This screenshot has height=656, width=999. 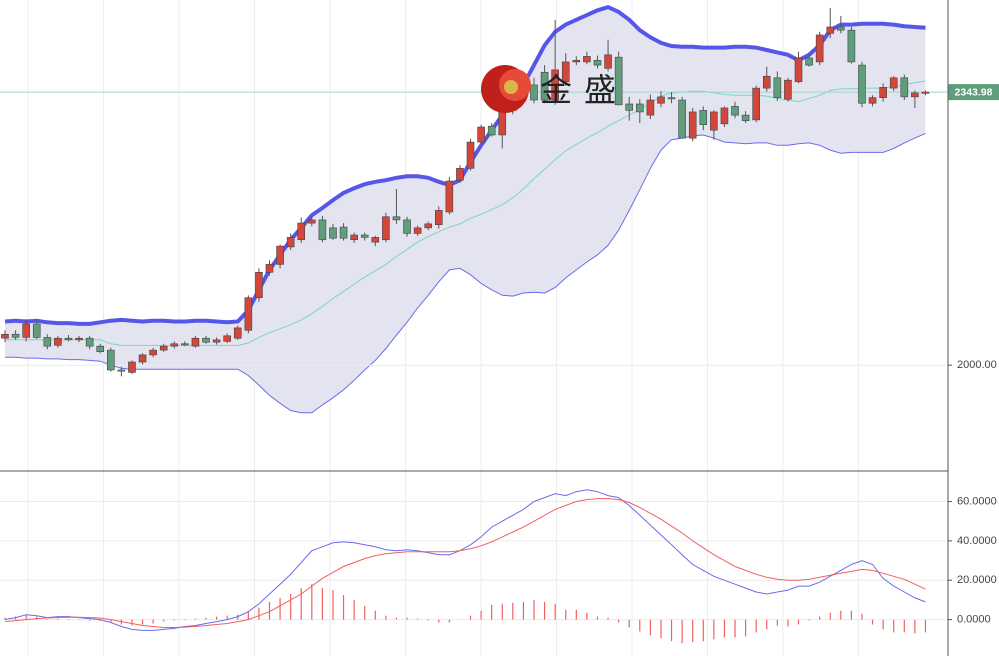 What do you see at coordinates (511, 87) in the screenshot?
I see `logo-dot` at bounding box center [511, 87].